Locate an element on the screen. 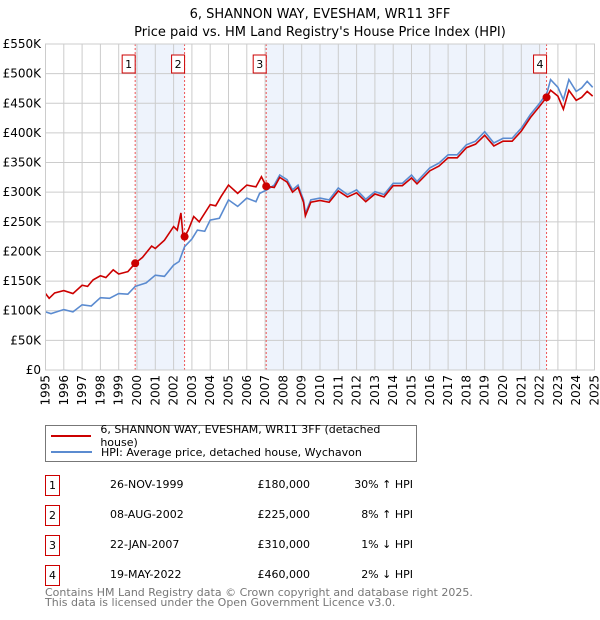 This screenshot has width=600, height=620. y-tick-label: £500K is located at coordinates (23, 74).